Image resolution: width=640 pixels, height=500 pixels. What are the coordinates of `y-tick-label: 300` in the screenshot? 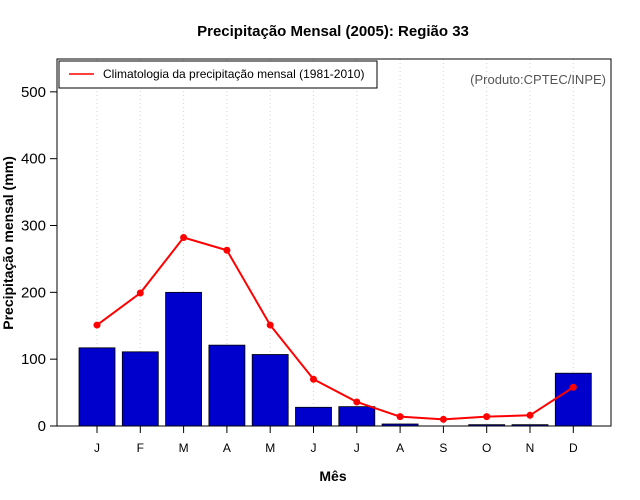 It's located at (33, 226).